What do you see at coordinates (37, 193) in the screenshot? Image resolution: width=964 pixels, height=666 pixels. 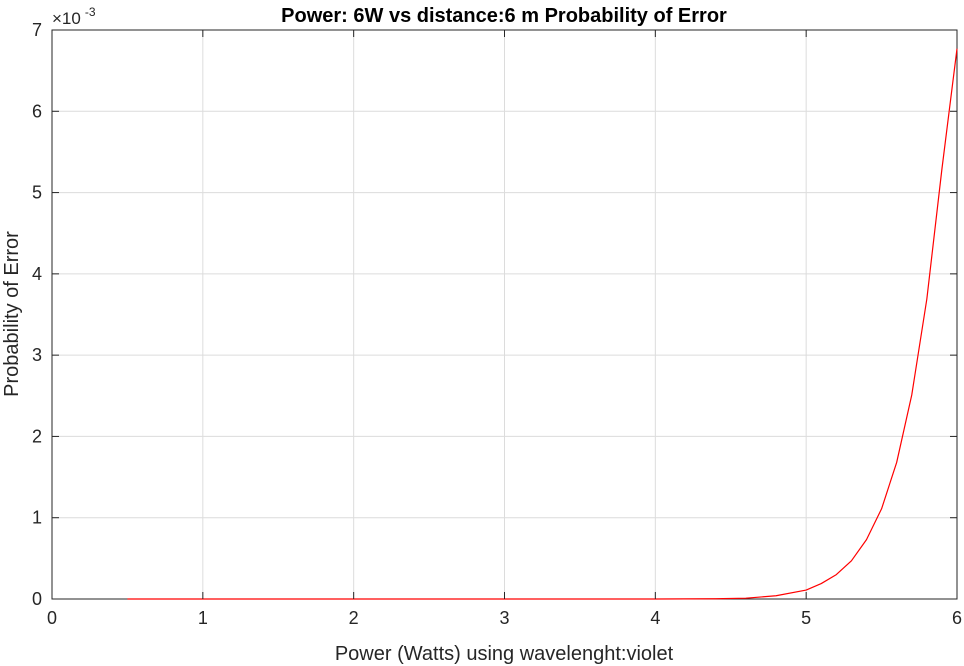 I see `y-tick-label: 5` at bounding box center [37, 193].